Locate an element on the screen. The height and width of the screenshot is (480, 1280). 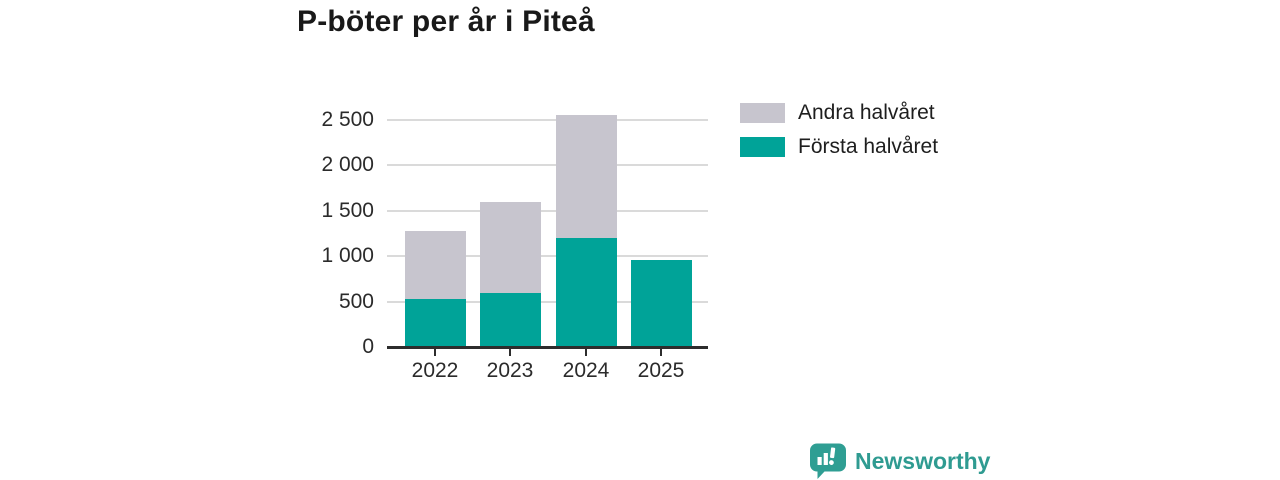
x-tick-2024 is located at coordinates (586, 352).